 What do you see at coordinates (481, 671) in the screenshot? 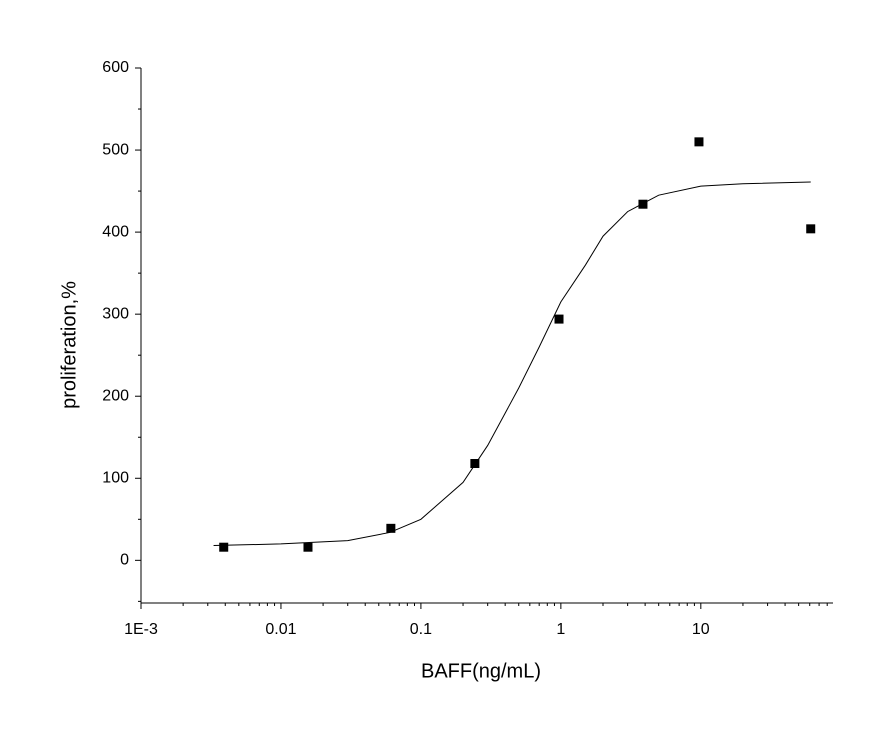
I see `x-axis-title: BAFF(ng/mL)` at bounding box center [481, 671].